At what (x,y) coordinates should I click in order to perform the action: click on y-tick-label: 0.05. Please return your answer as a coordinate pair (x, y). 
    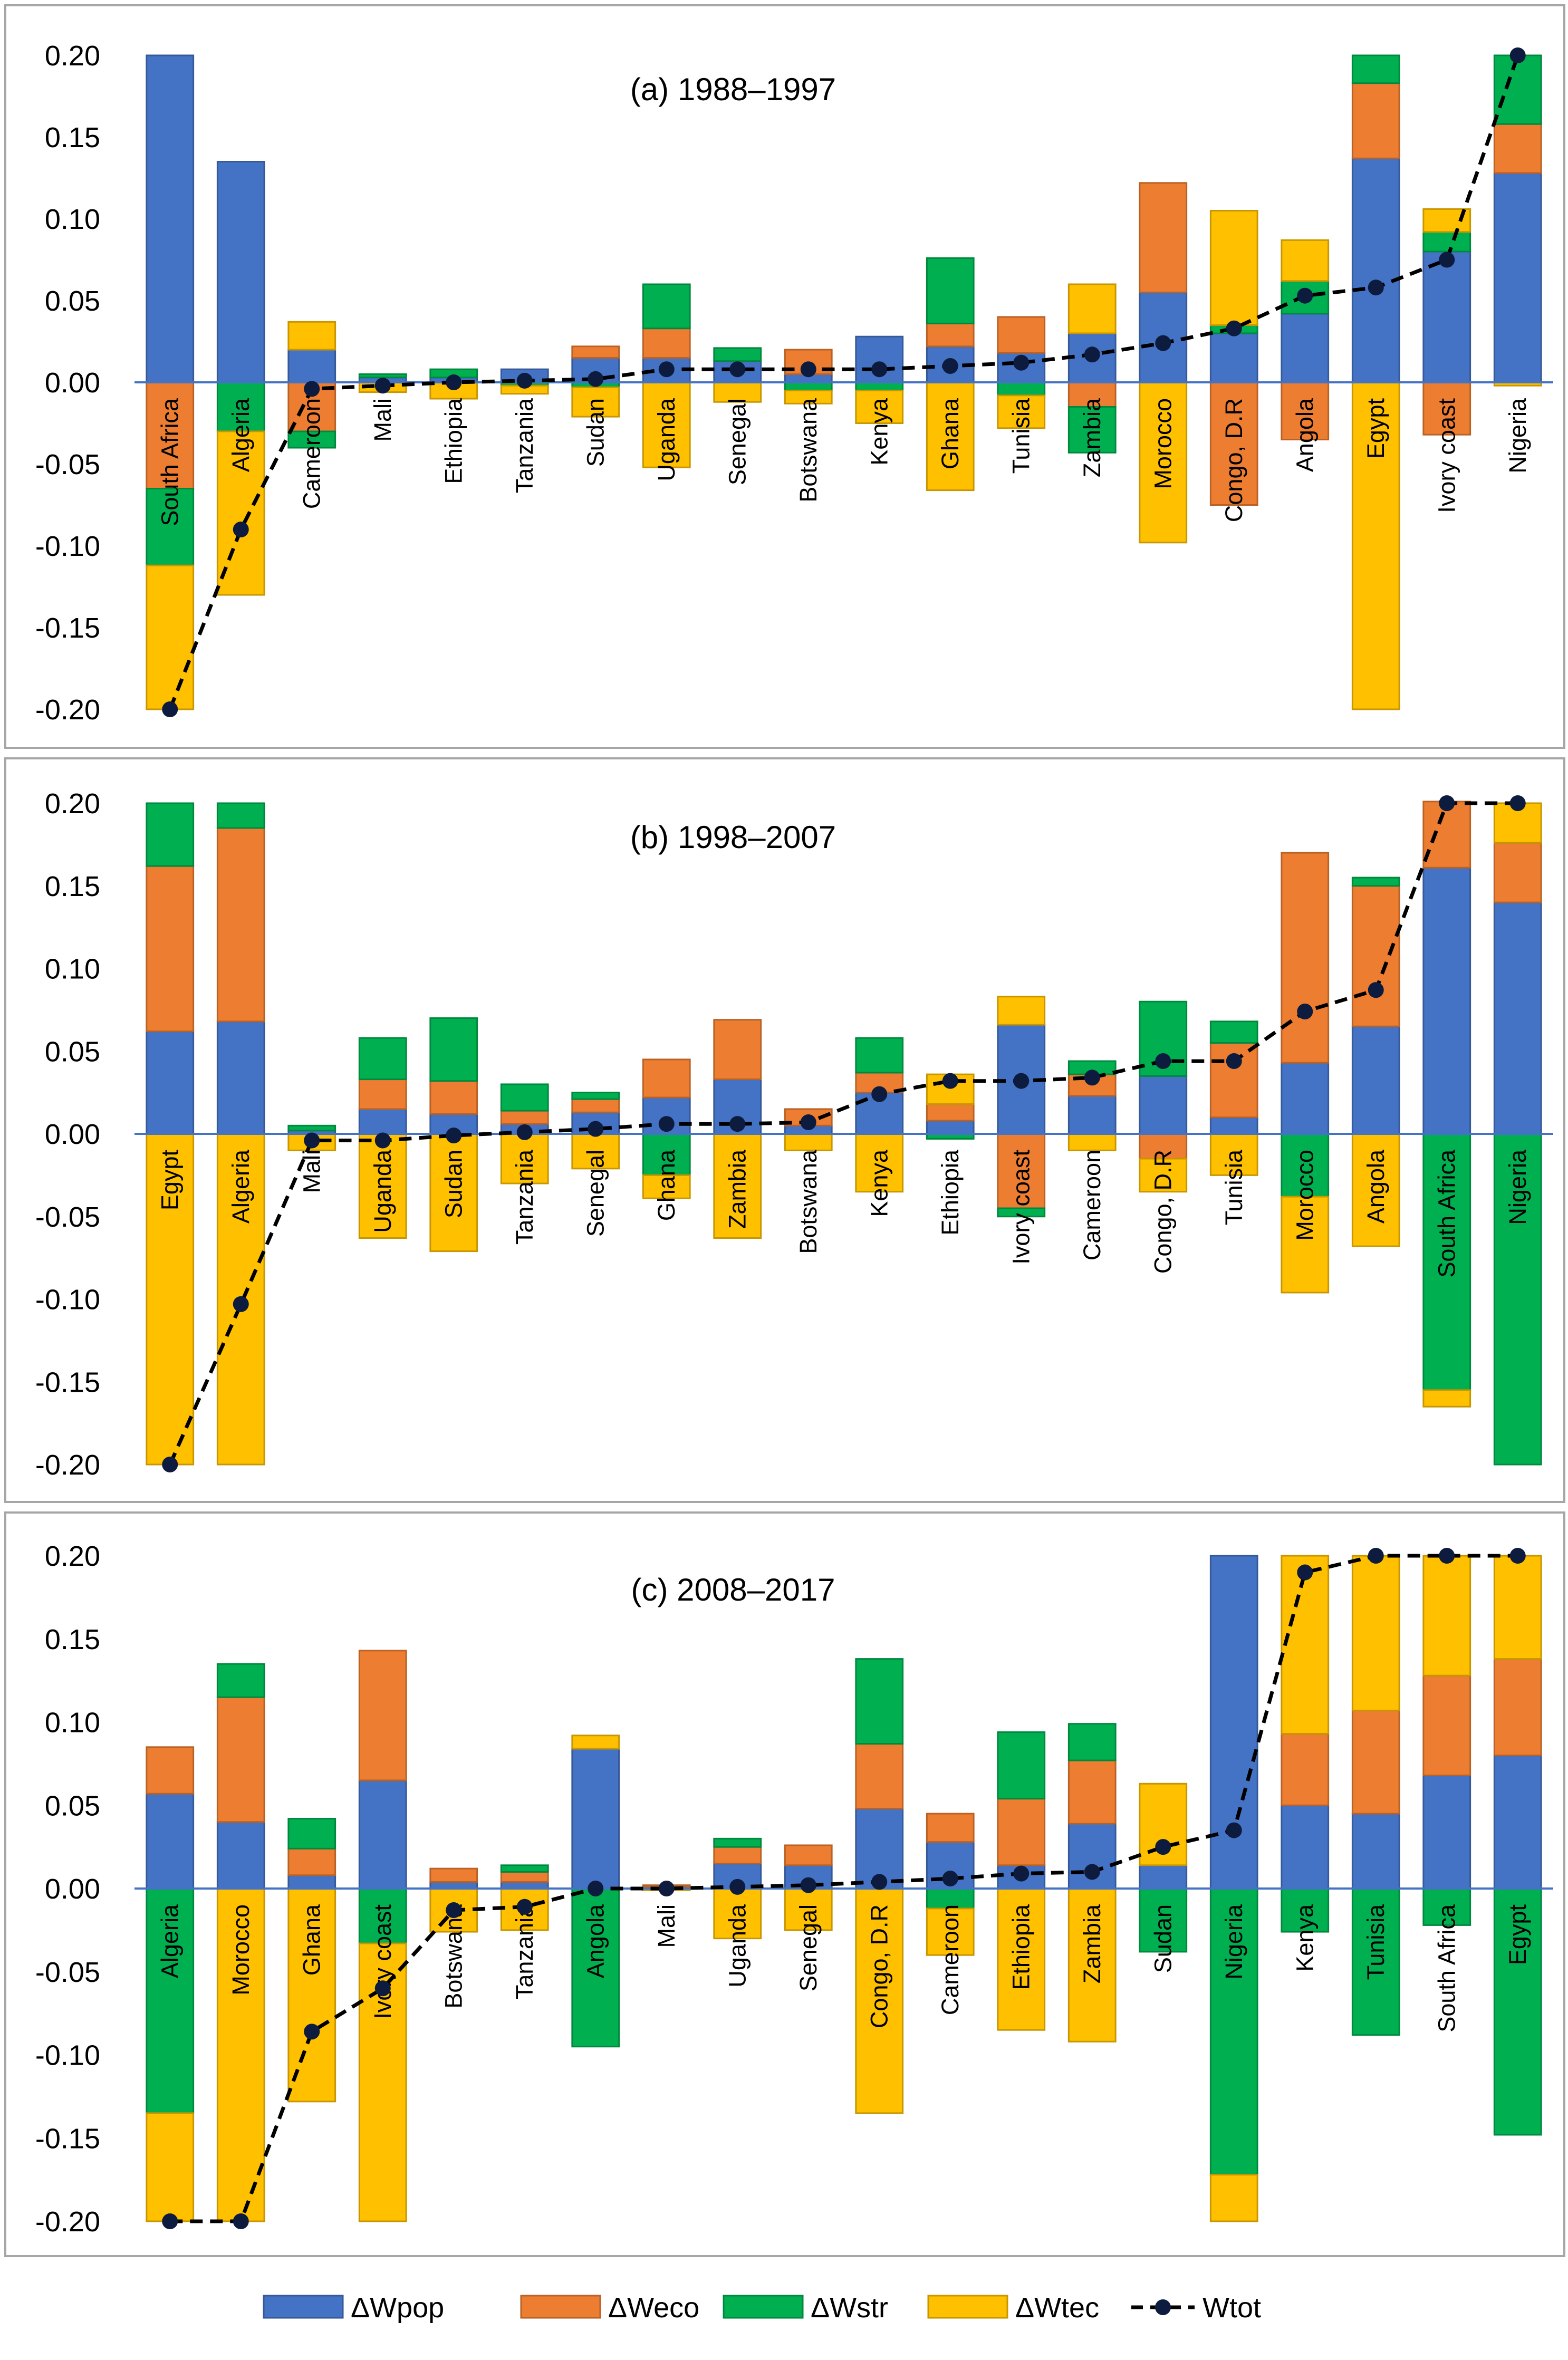
    Looking at the image, I should click on (72, 1806).